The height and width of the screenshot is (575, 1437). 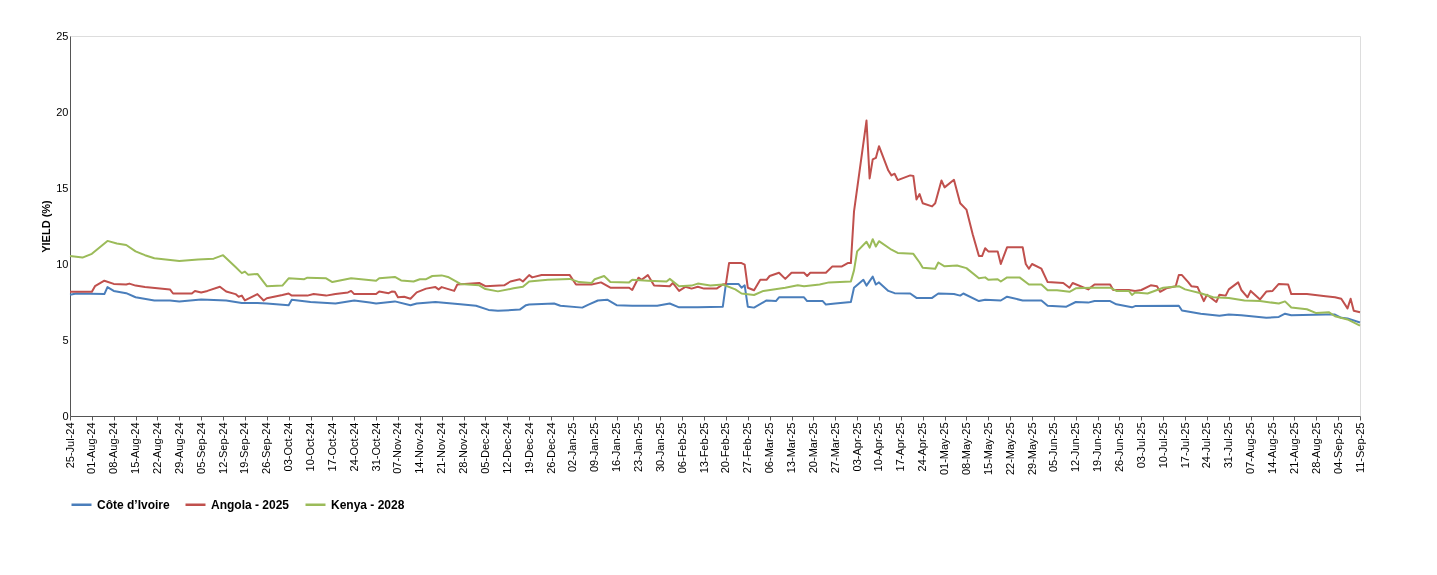 I want to click on x-tick-label: 01-May-25, so click(x=944, y=449).